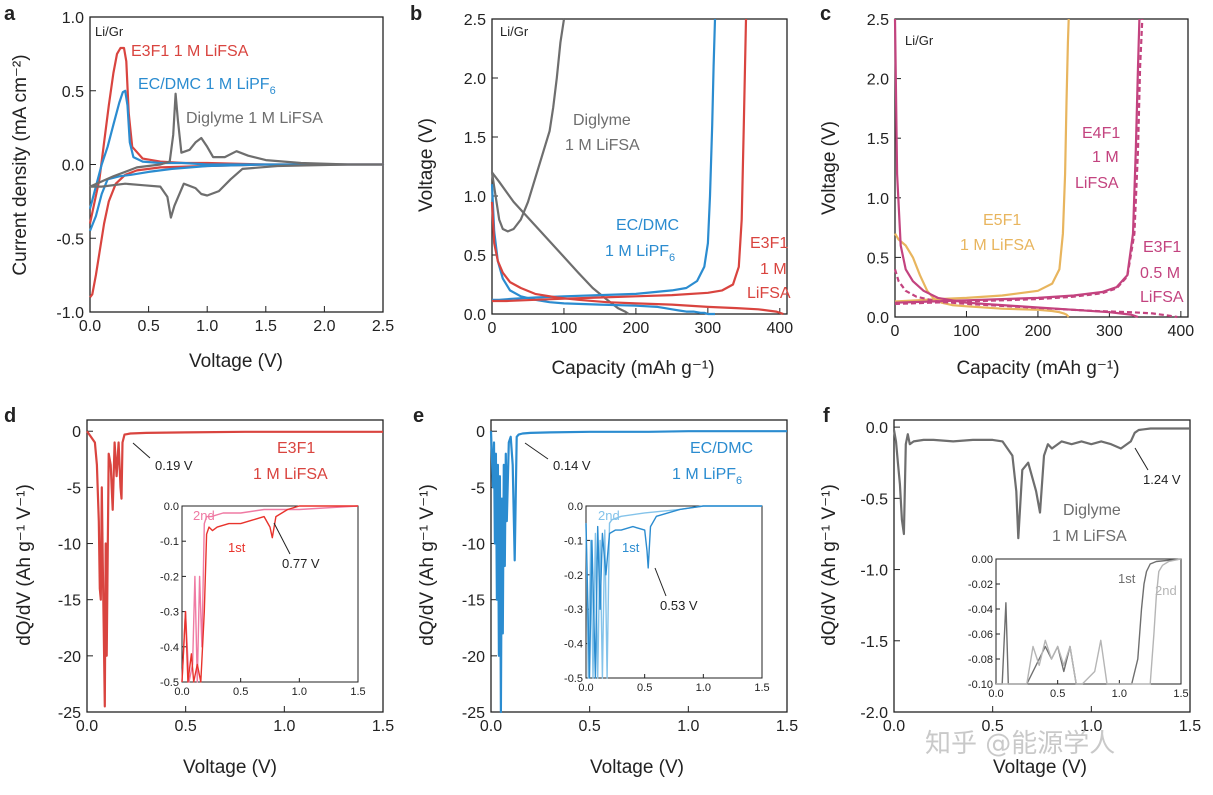 The height and width of the screenshot is (795, 1213). I want to click on panel-d-inset-ytick-label: -0.3, so click(169, 613).